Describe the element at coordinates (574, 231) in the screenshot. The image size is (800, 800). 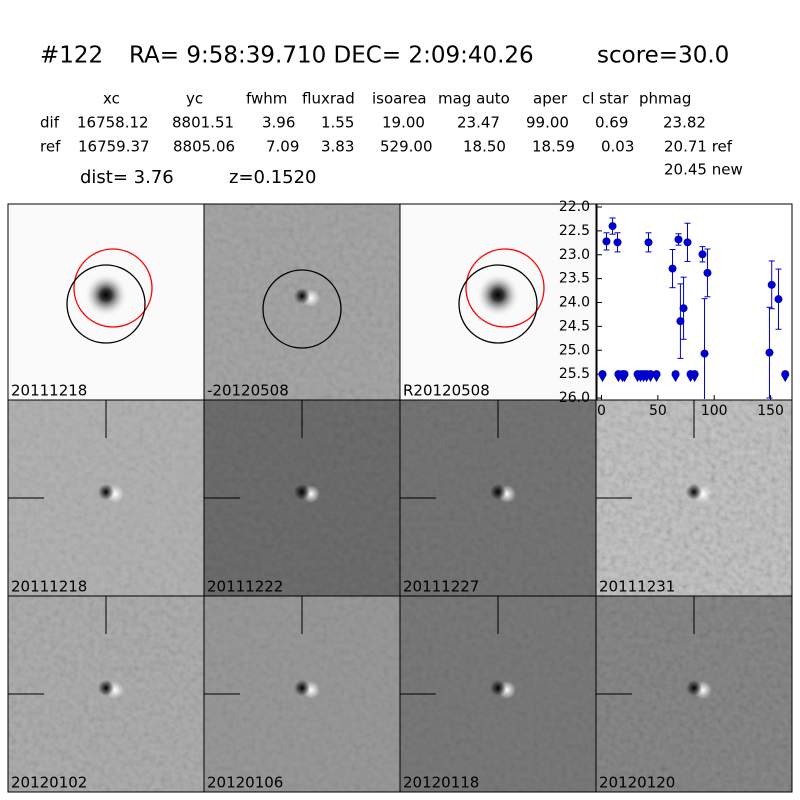
I see `y-tick-label: 22.5` at that location.